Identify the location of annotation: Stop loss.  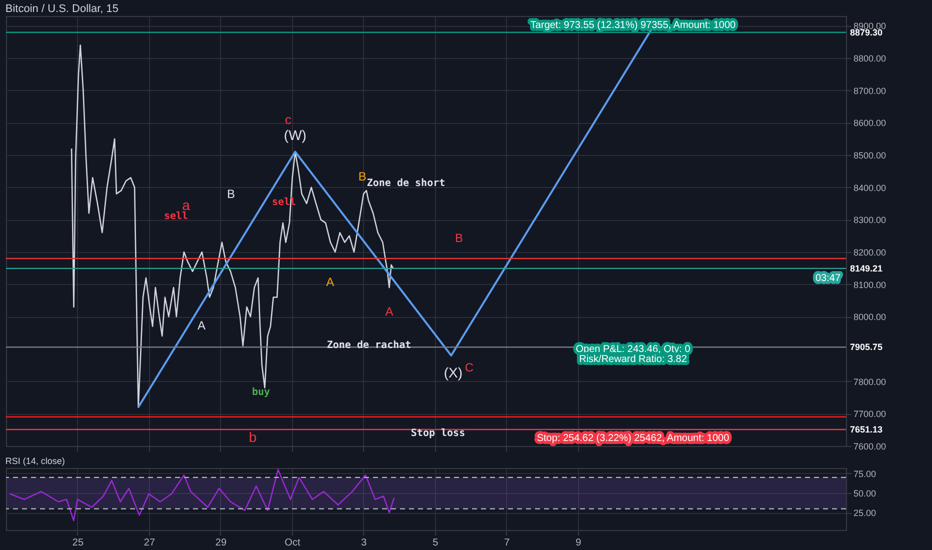
(438, 433).